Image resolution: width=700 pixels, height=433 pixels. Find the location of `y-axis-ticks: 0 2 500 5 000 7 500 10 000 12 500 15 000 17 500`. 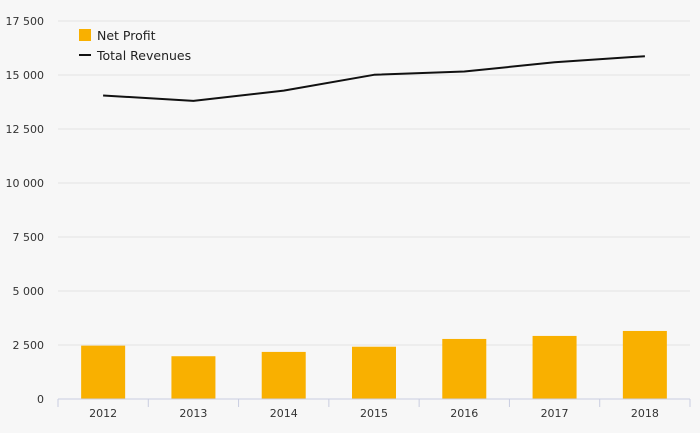

y-axis-ticks: 0 2 500 5 000 7 500 10 000 12 500 15 000 17 500 is located at coordinates (25, 210).